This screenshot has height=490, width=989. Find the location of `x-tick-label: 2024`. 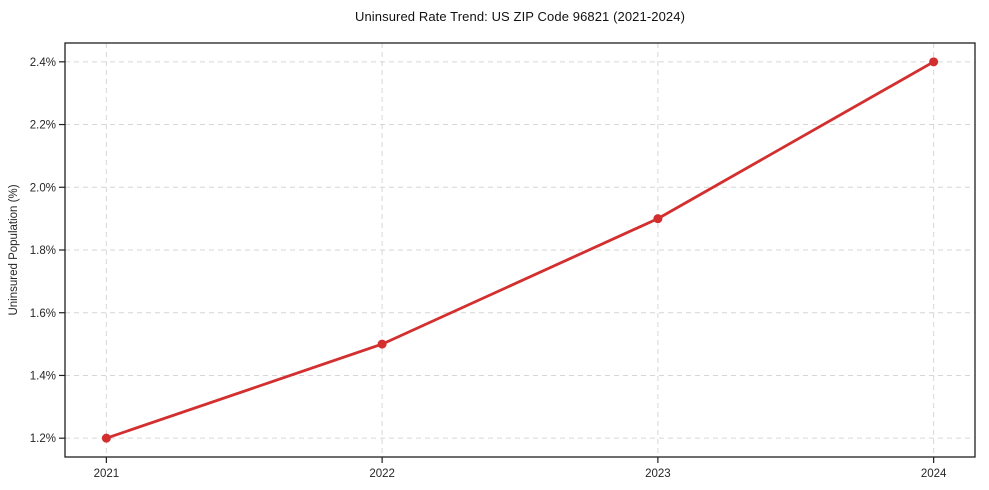

x-tick-label: 2024 is located at coordinates (934, 474).